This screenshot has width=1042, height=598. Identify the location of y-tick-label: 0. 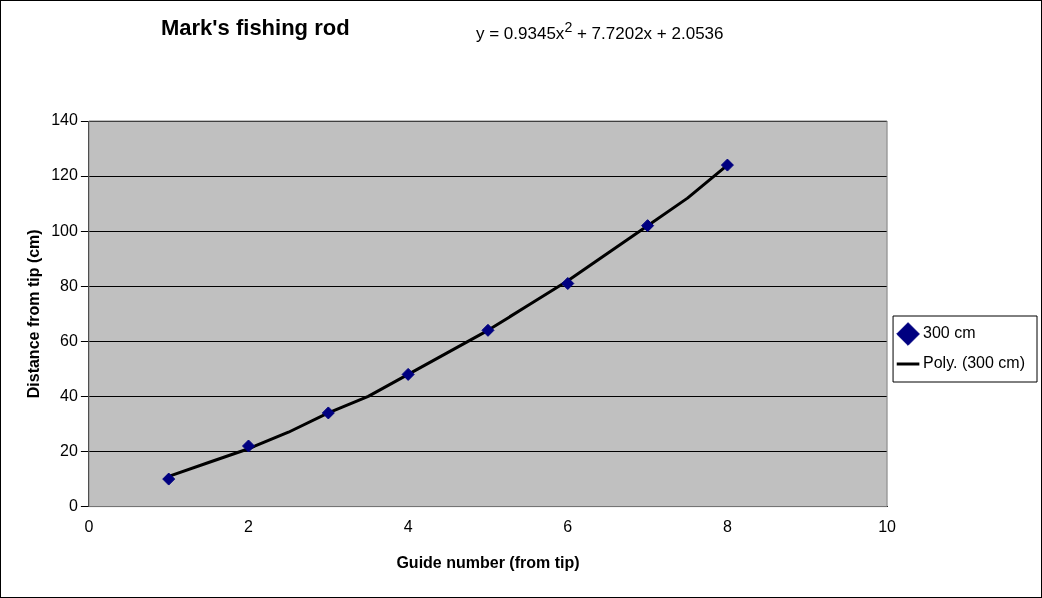
(73, 506).